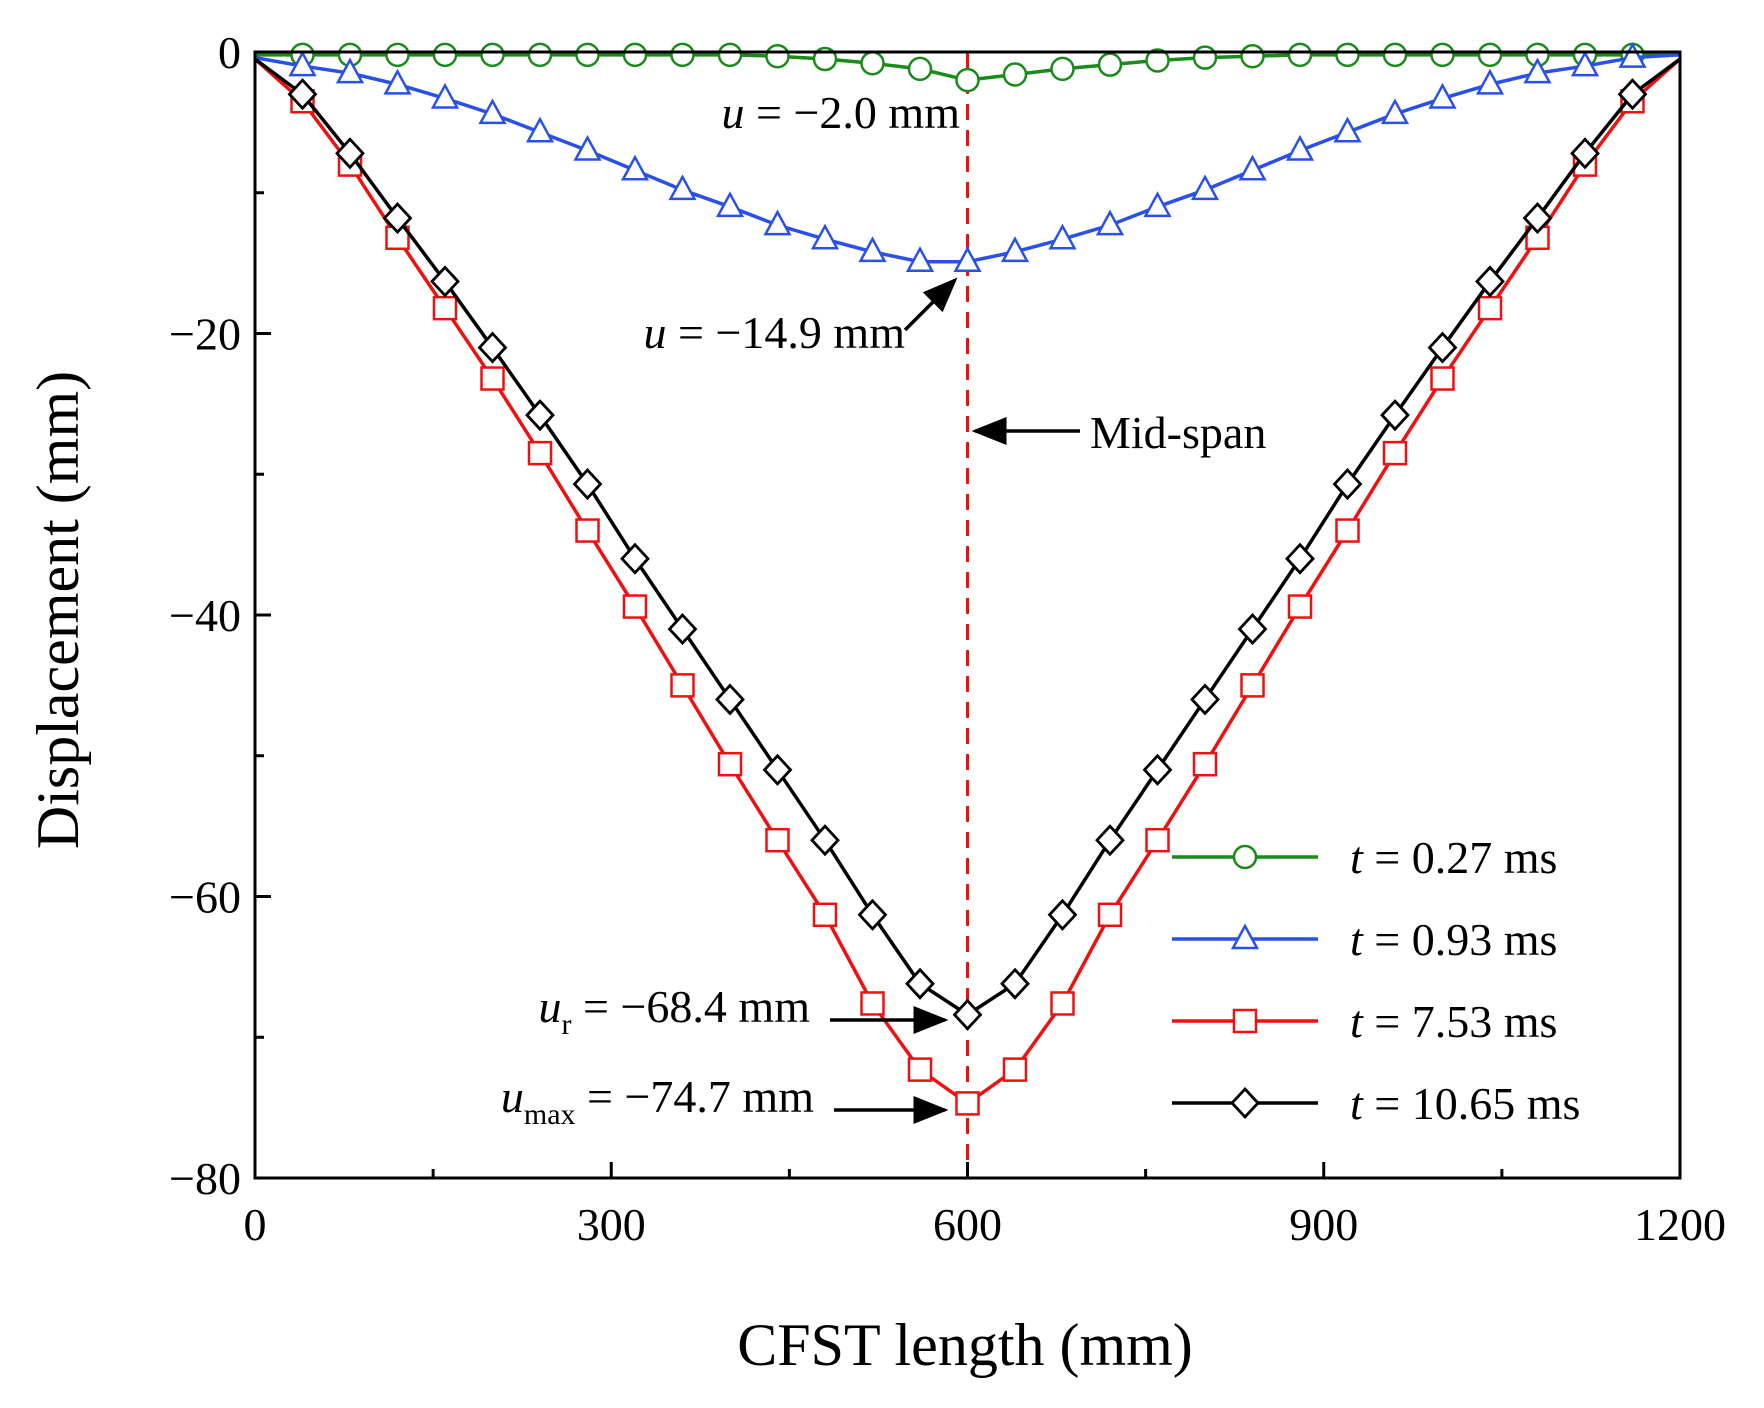 This screenshot has width=1764, height=1408. I want to click on x-tick-label: 300, so click(611, 1224).